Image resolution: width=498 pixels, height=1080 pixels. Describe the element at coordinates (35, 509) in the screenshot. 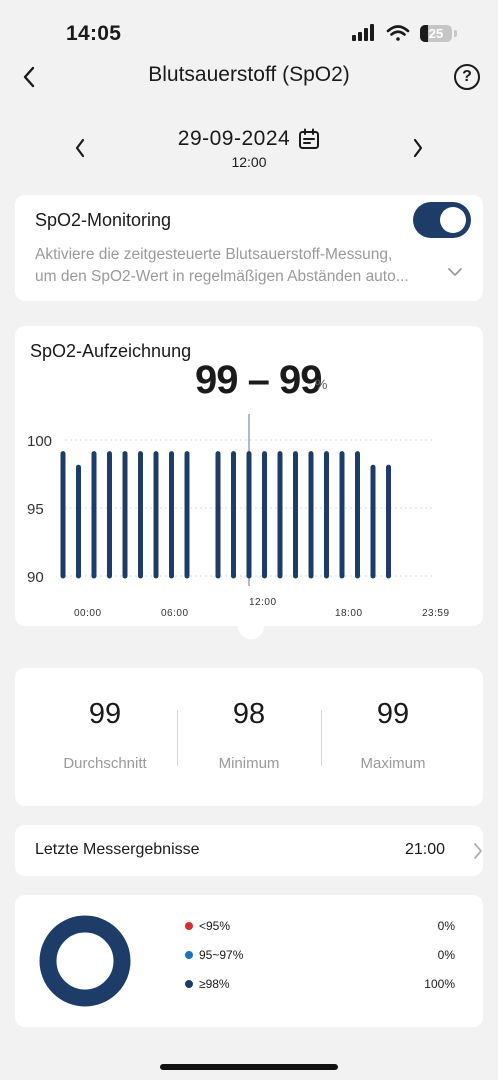

I see `y-tick-label: 95` at that location.